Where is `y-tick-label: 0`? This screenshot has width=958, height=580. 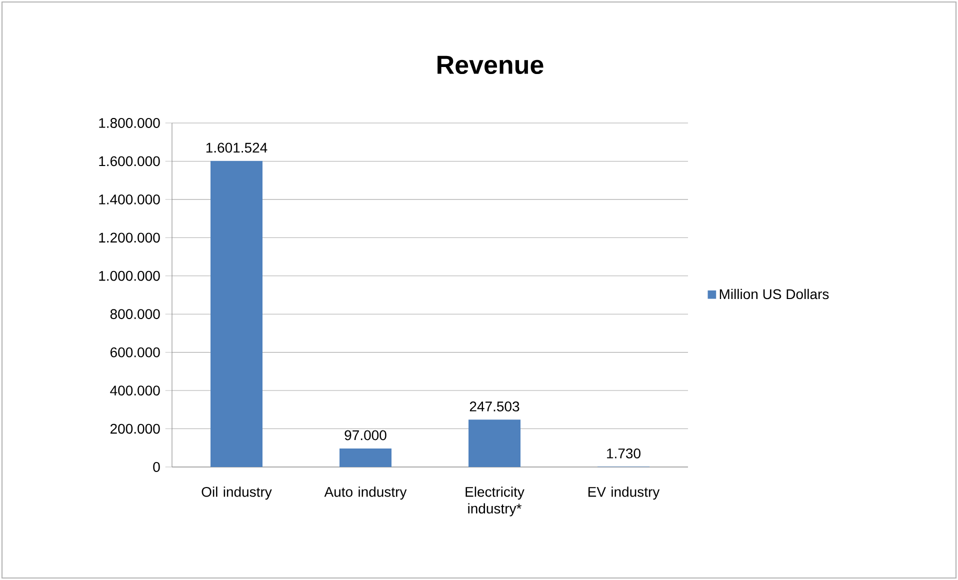 y-tick-label: 0 is located at coordinates (156, 467).